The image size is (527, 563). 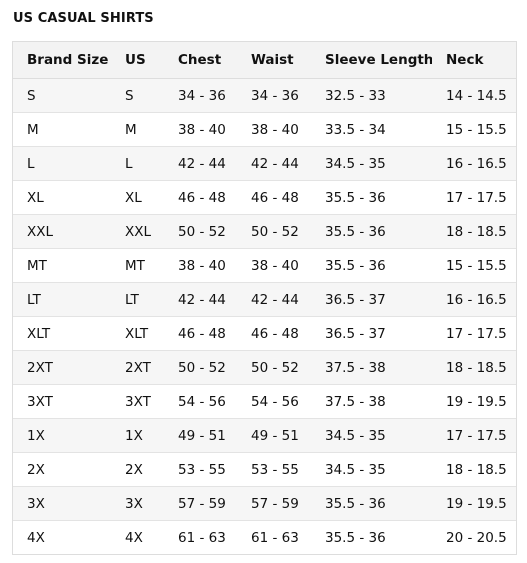 What do you see at coordinates (137, 299) in the screenshot?
I see `cell-us: LT` at bounding box center [137, 299].